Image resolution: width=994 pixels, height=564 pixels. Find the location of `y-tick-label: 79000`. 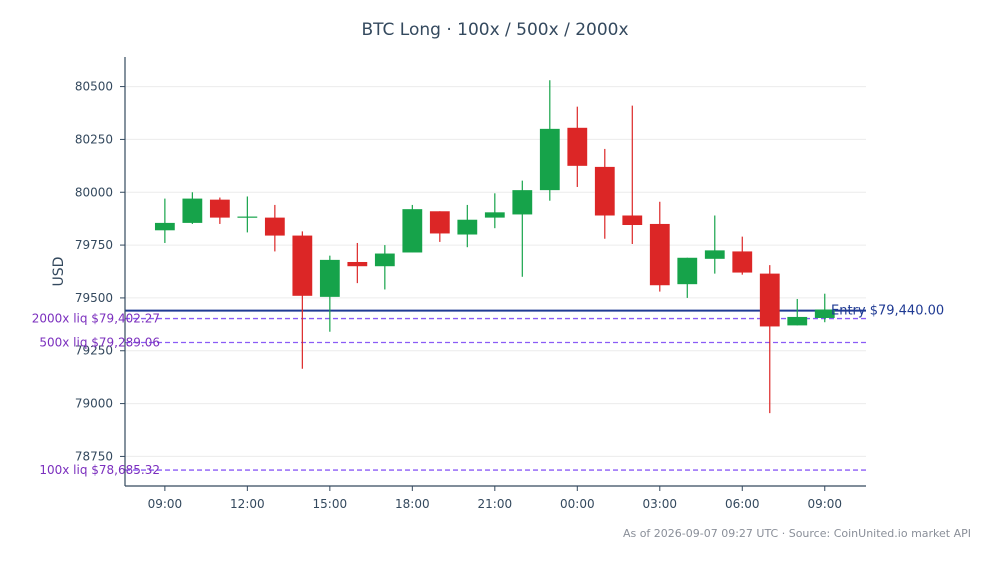

y-tick-label: 79000 is located at coordinates (94, 404).